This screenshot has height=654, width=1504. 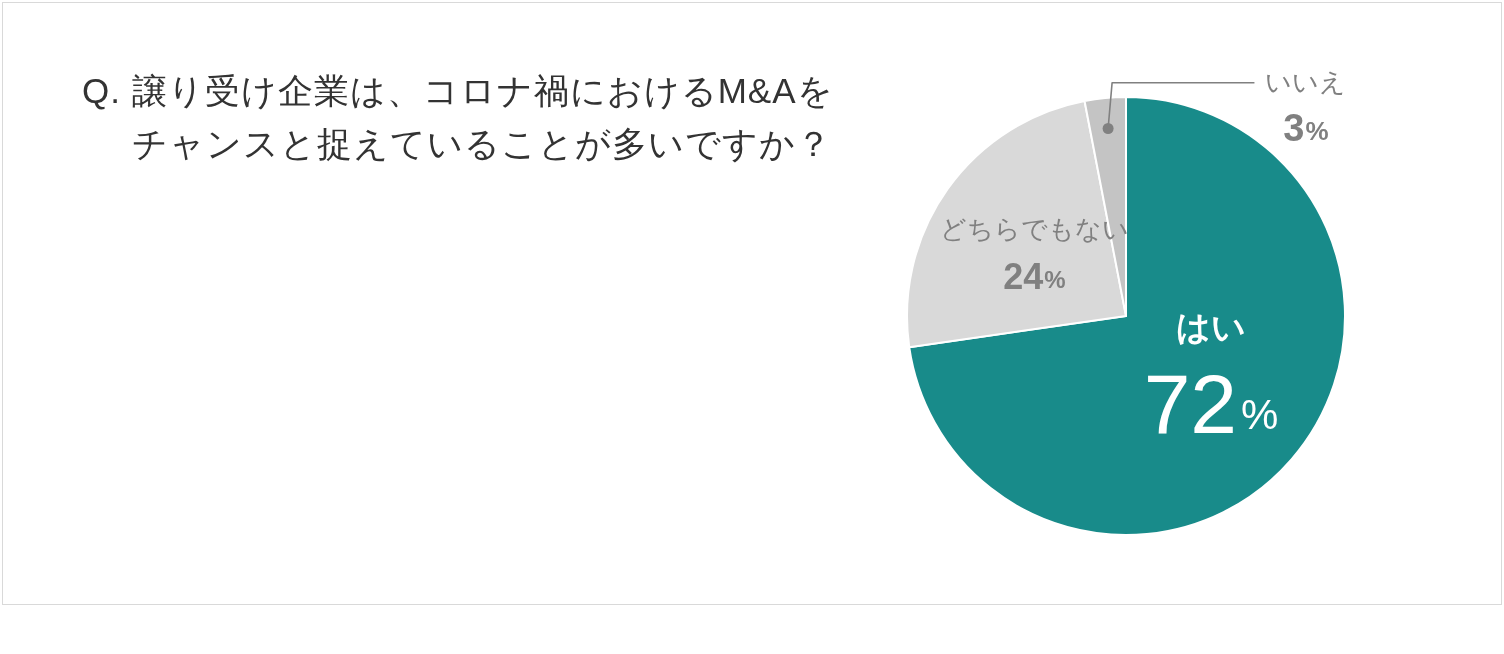 What do you see at coordinates (1211, 326) in the screenshot?
I see `slice-label: はい` at bounding box center [1211, 326].